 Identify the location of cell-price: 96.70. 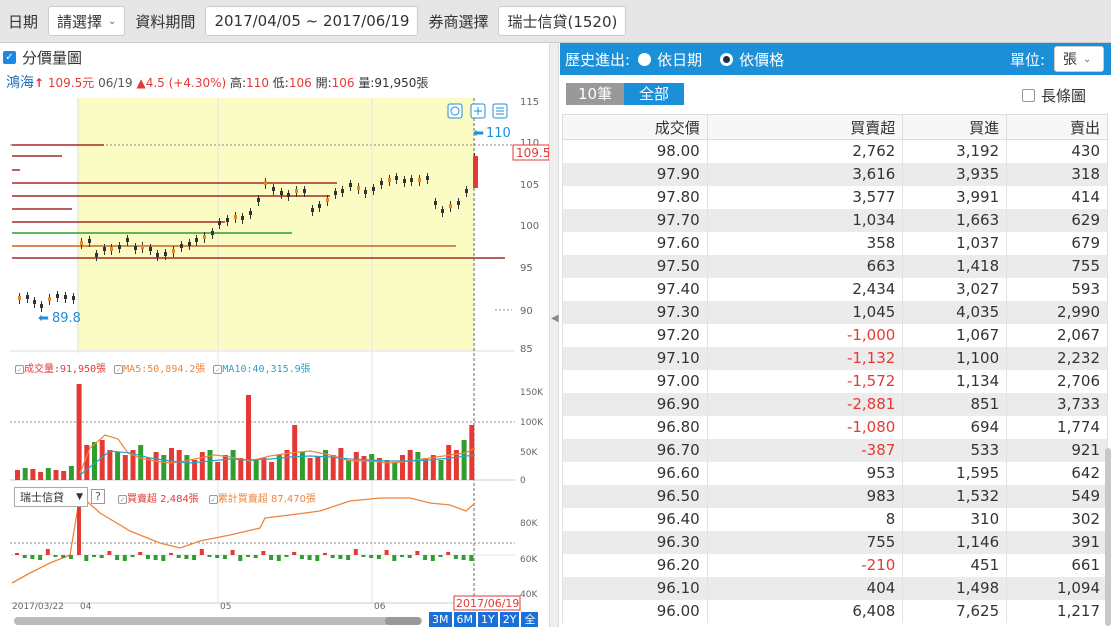
(635, 450).